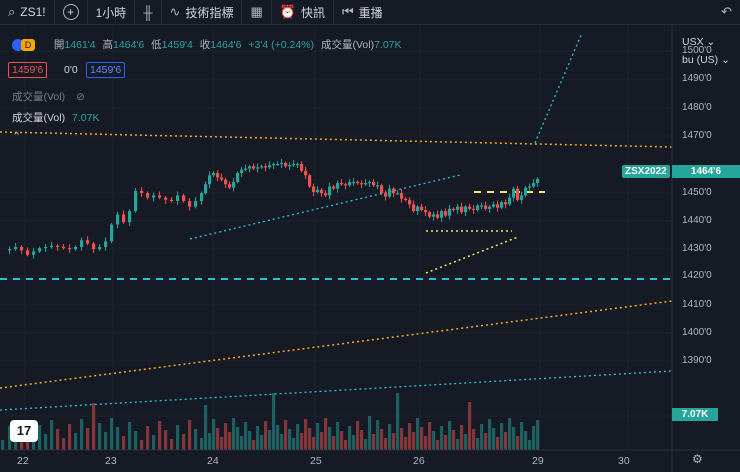  What do you see at coordinates (213, 461) in the screenshot?
I see `time-label: 24` at bounding box center [213, 461].